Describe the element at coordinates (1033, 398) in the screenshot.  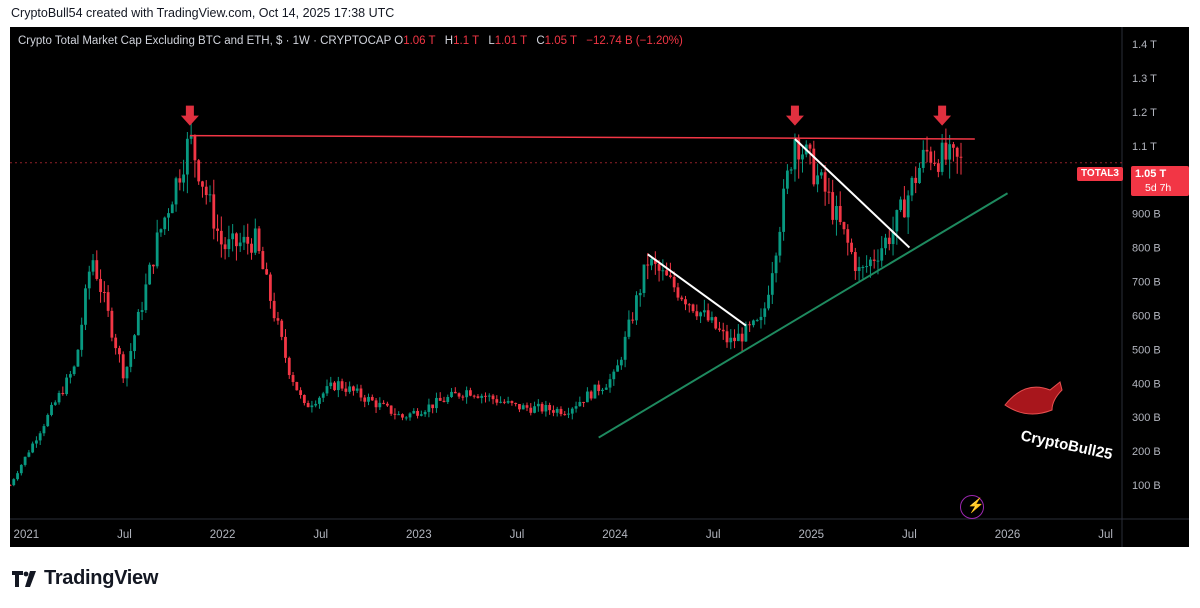
I see `bull-logo-icon` at that location.